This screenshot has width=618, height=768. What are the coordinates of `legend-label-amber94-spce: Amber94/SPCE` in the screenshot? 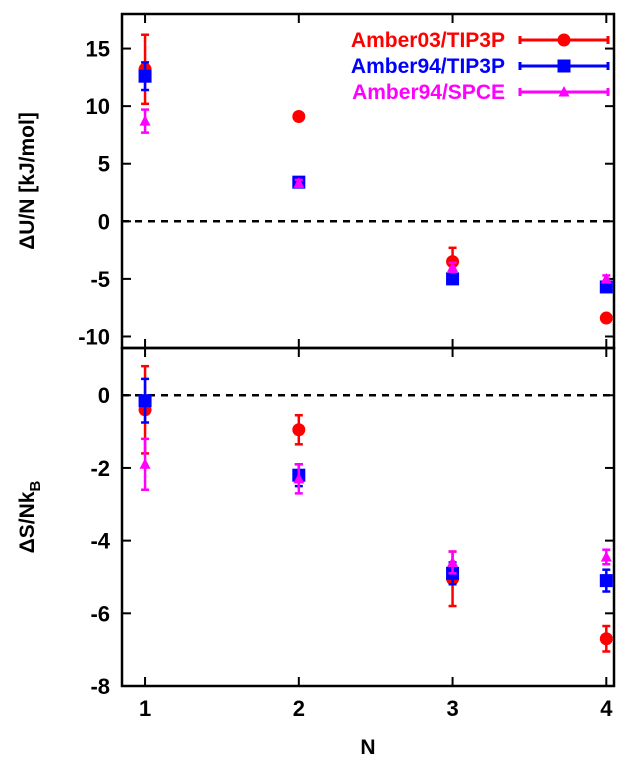 It's located at (428, 92).